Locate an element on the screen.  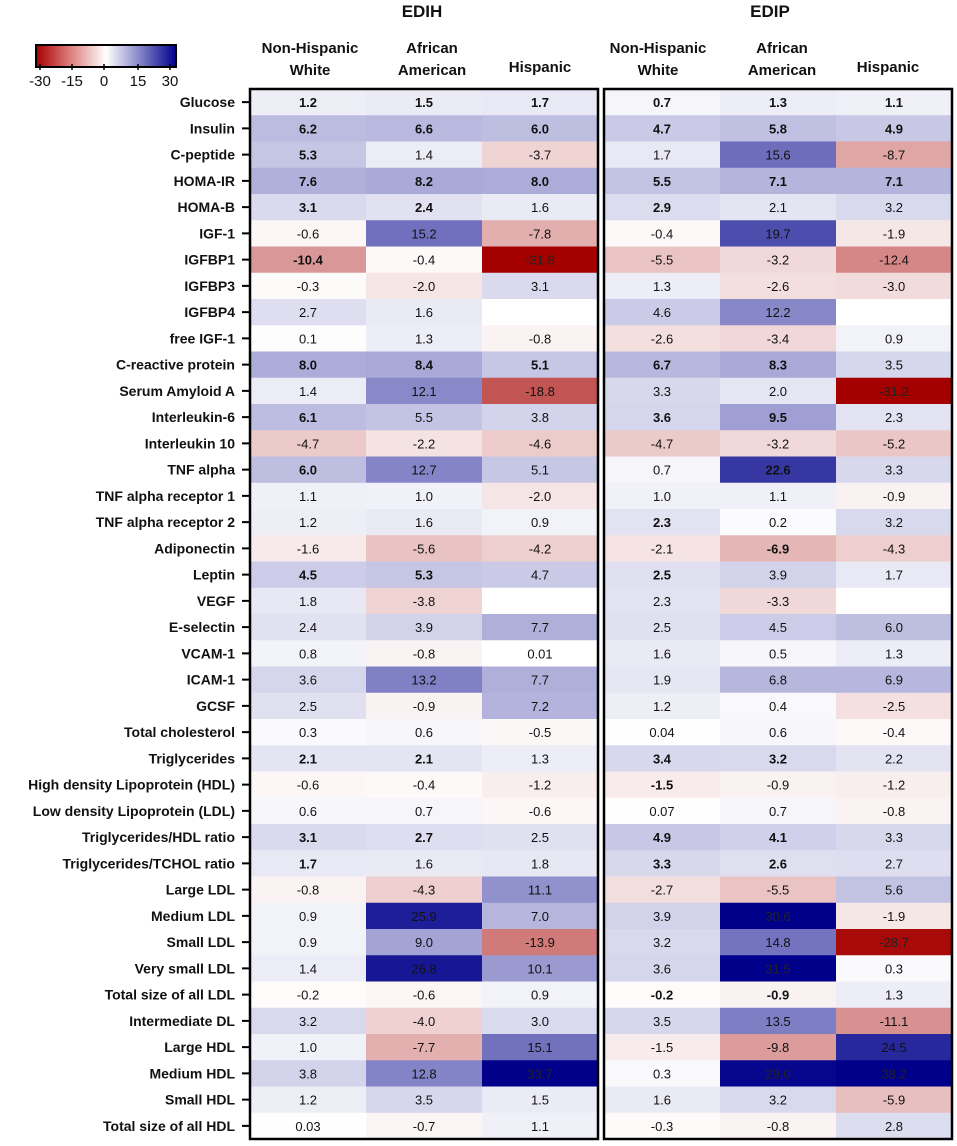
row-label: High density Lipoprotein (HDL) is located at coordinates (131, 785).